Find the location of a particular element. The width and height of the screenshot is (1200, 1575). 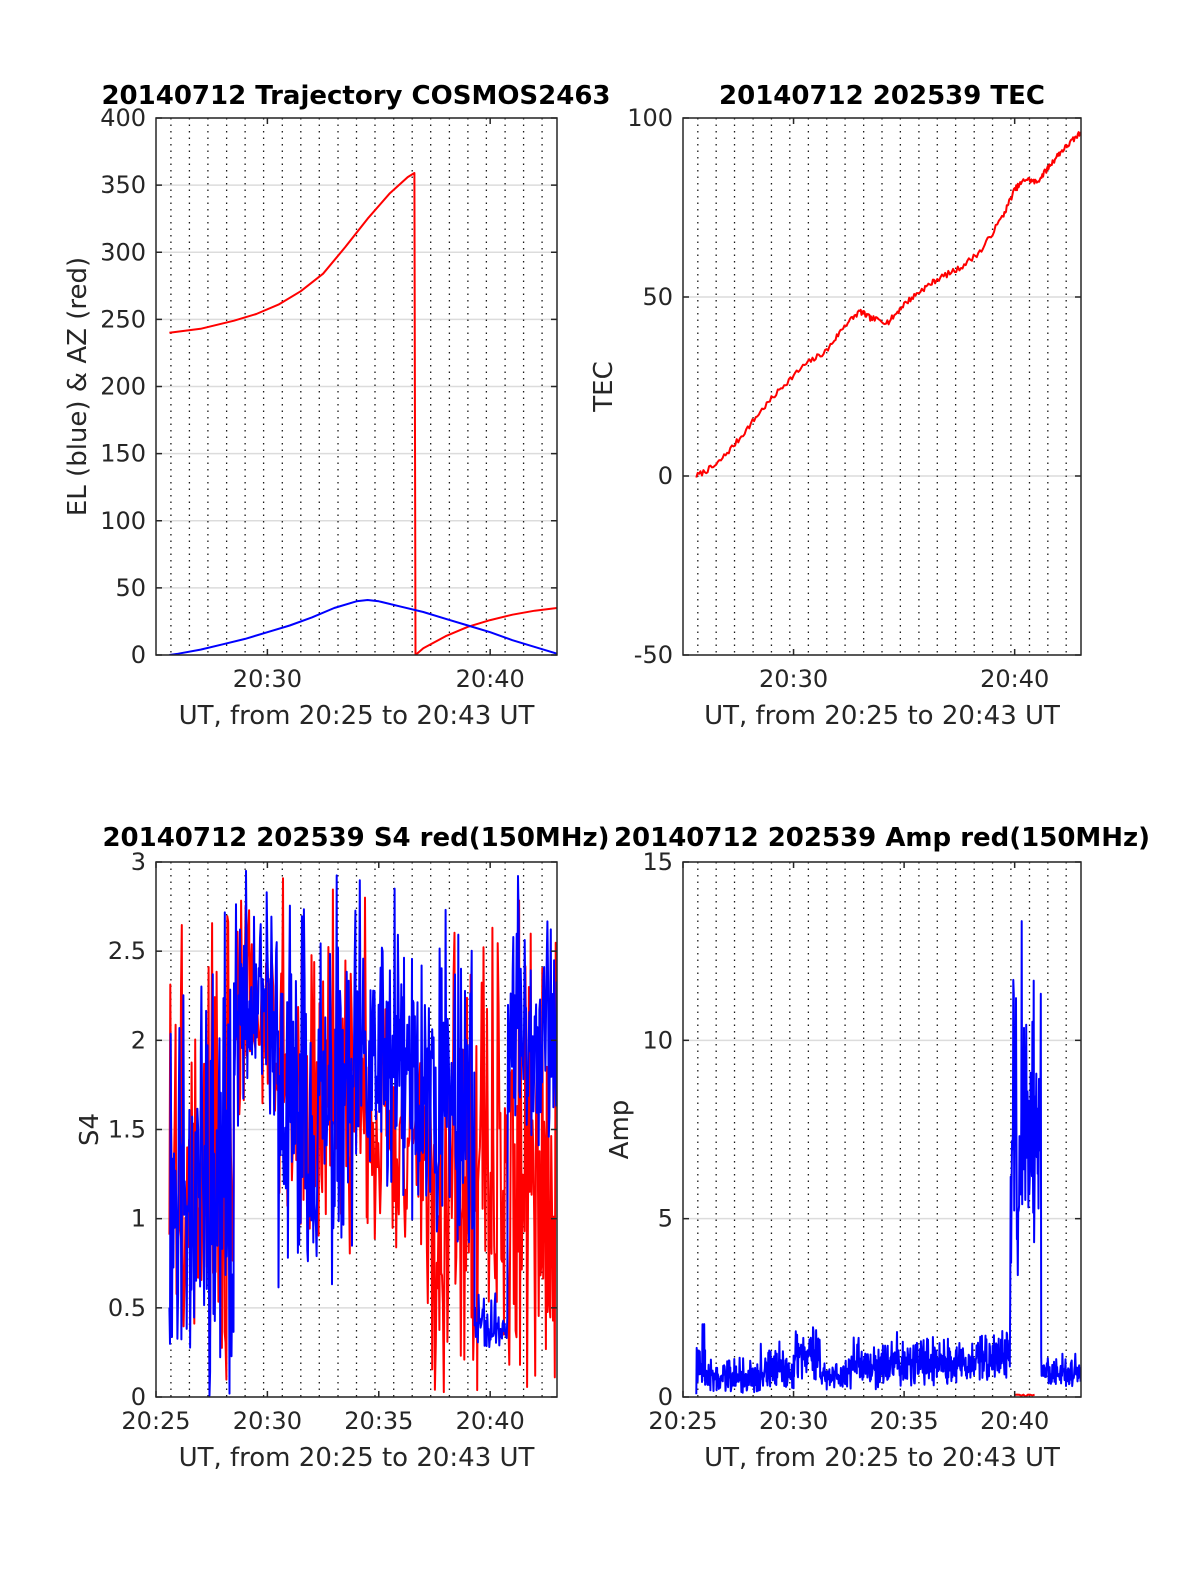

traj-x-tick-label: 20:30 is located at coordinates (267, 679).